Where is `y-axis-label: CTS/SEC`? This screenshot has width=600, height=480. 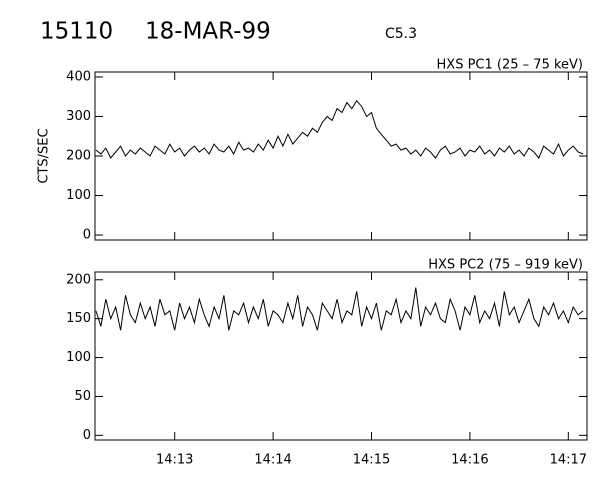
y-axis-label: CTS/SEC is located at coordinates (44, 155).